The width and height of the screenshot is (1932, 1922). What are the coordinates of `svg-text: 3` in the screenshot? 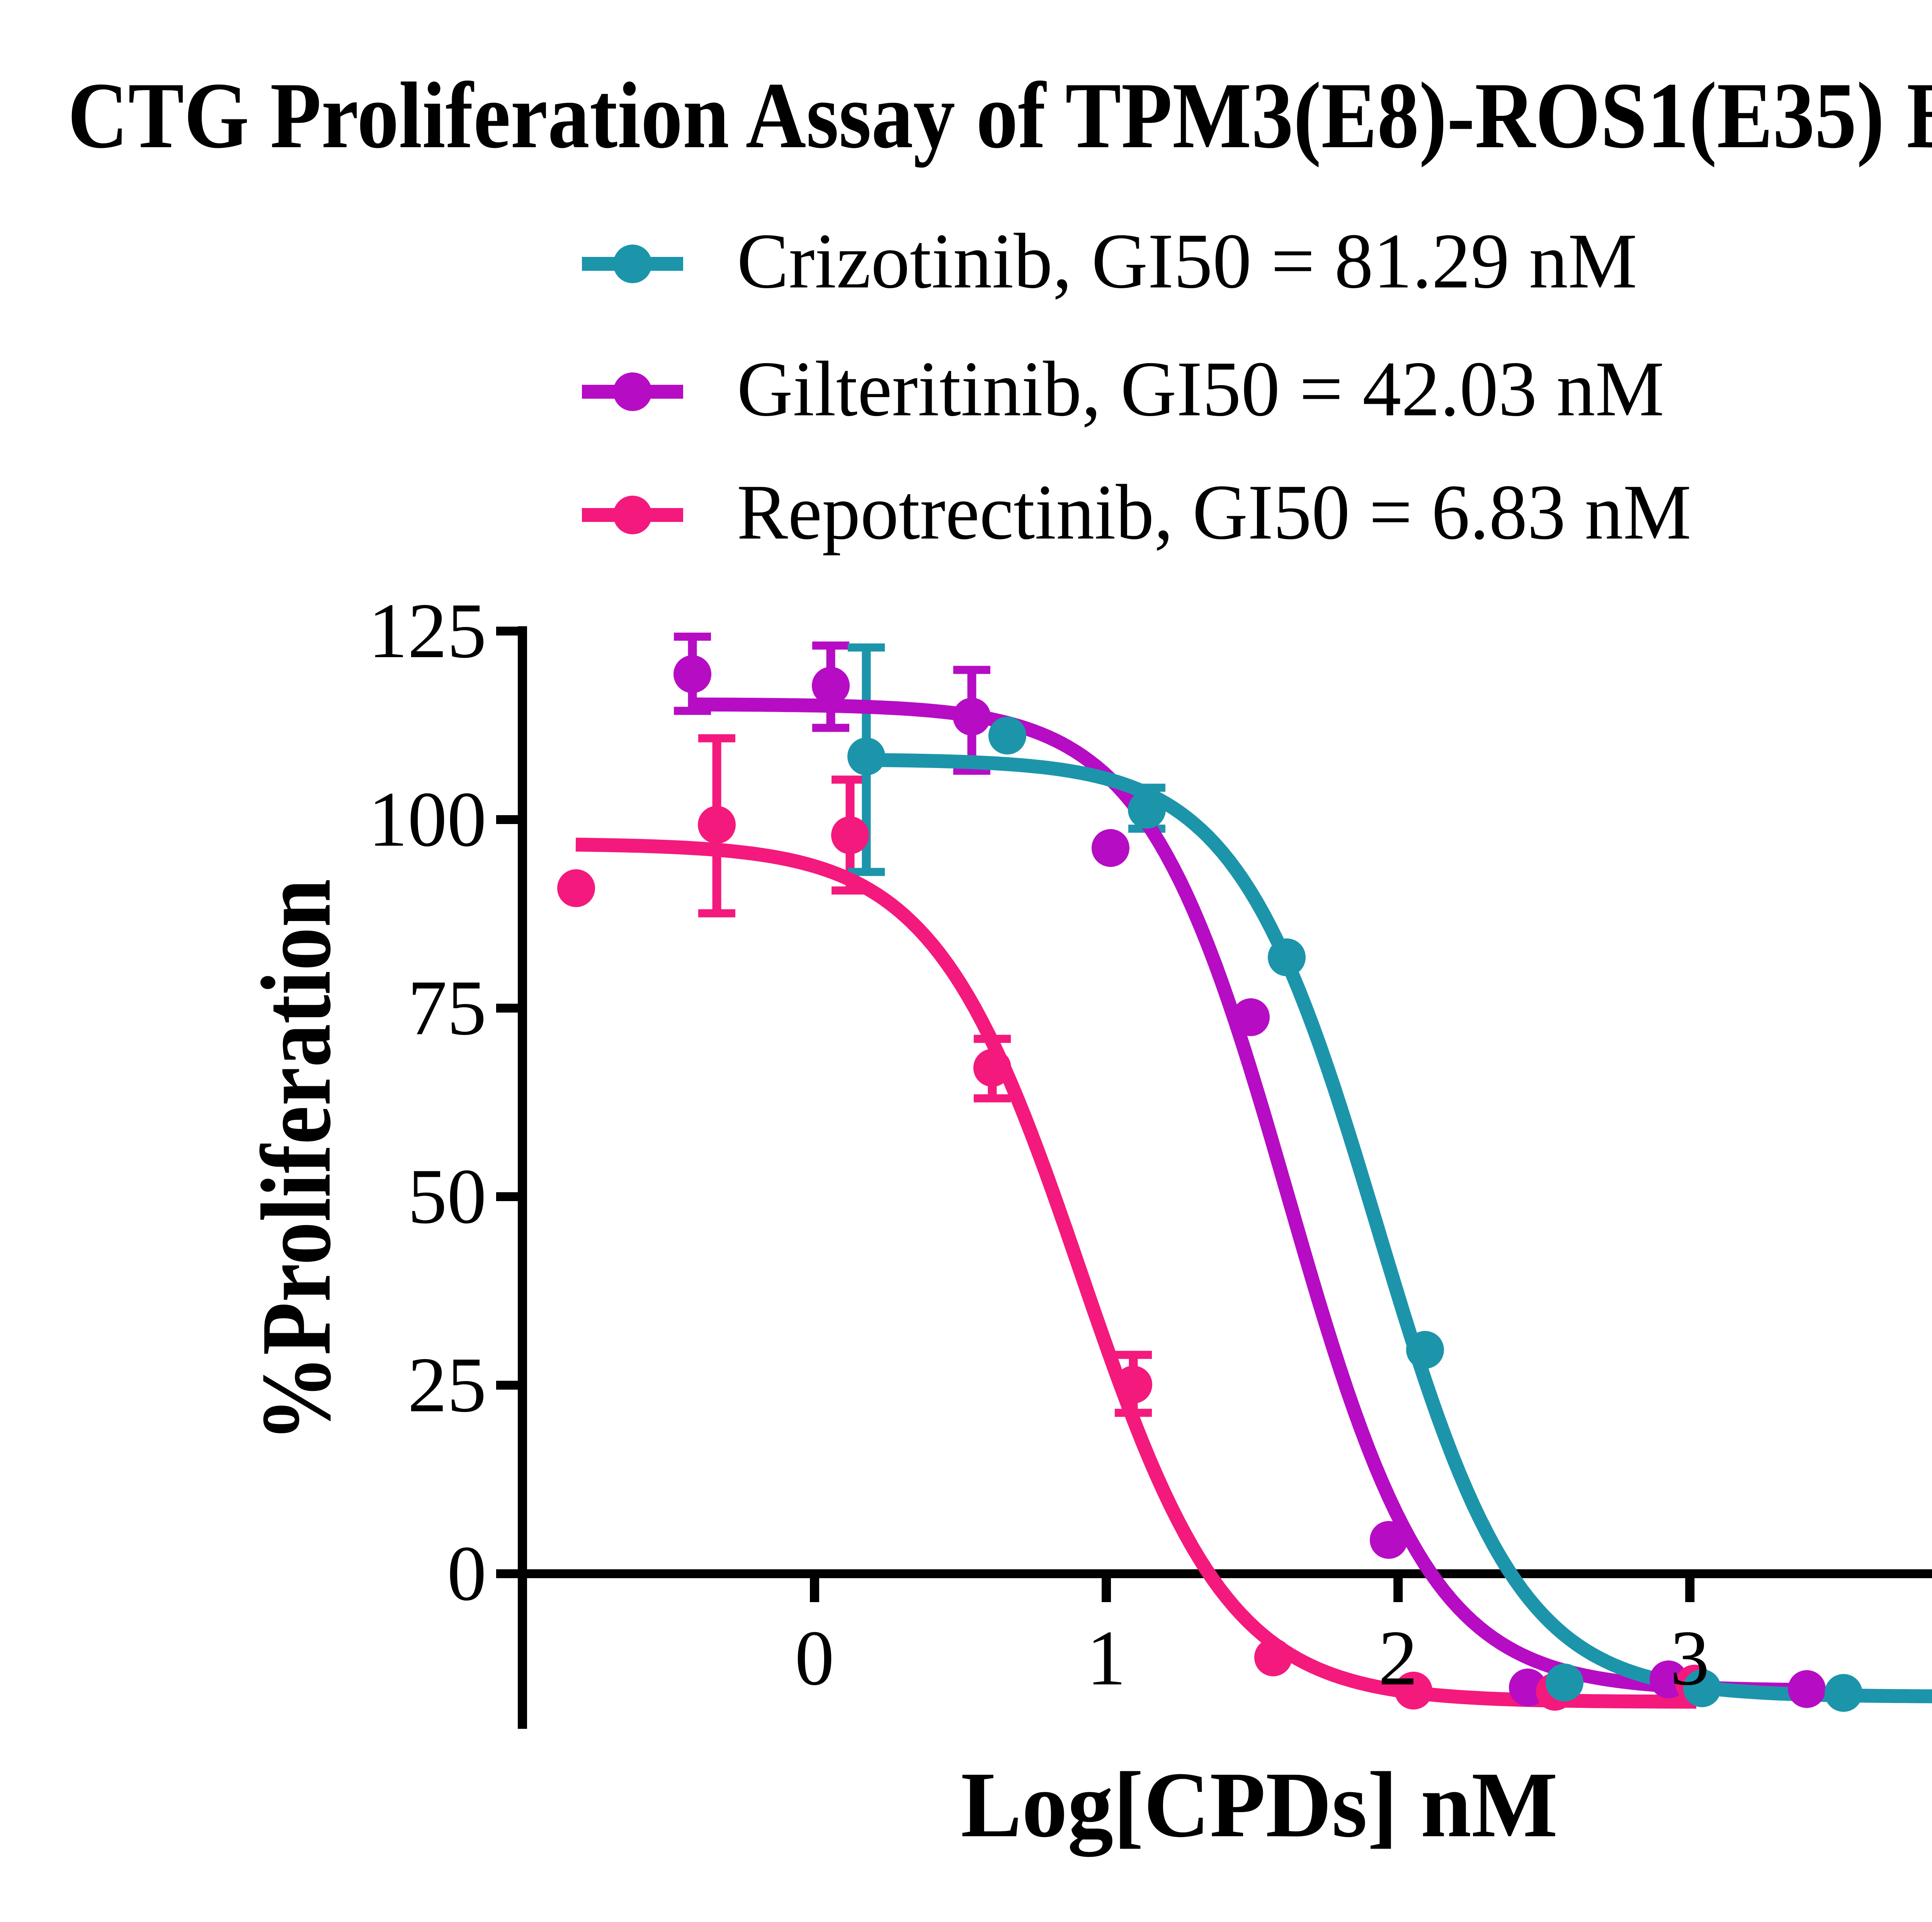 It's located at (1689, 1658).